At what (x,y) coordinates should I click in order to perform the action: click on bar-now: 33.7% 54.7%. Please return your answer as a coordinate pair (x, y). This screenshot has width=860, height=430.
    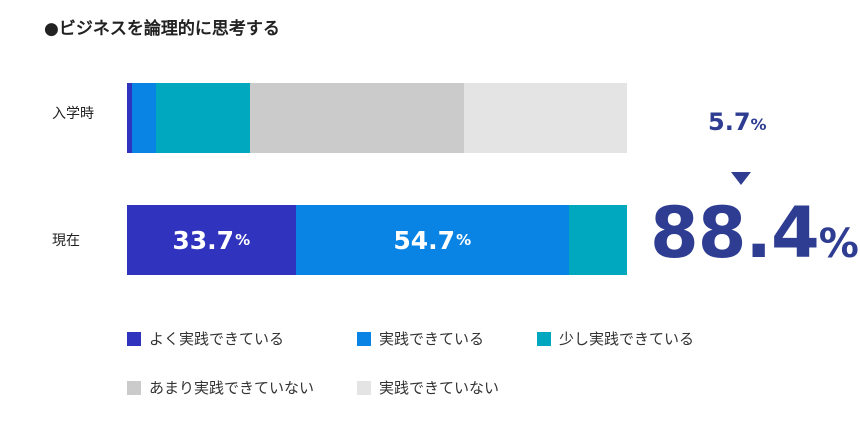
    Looking at the image, I should click on (377, 240).